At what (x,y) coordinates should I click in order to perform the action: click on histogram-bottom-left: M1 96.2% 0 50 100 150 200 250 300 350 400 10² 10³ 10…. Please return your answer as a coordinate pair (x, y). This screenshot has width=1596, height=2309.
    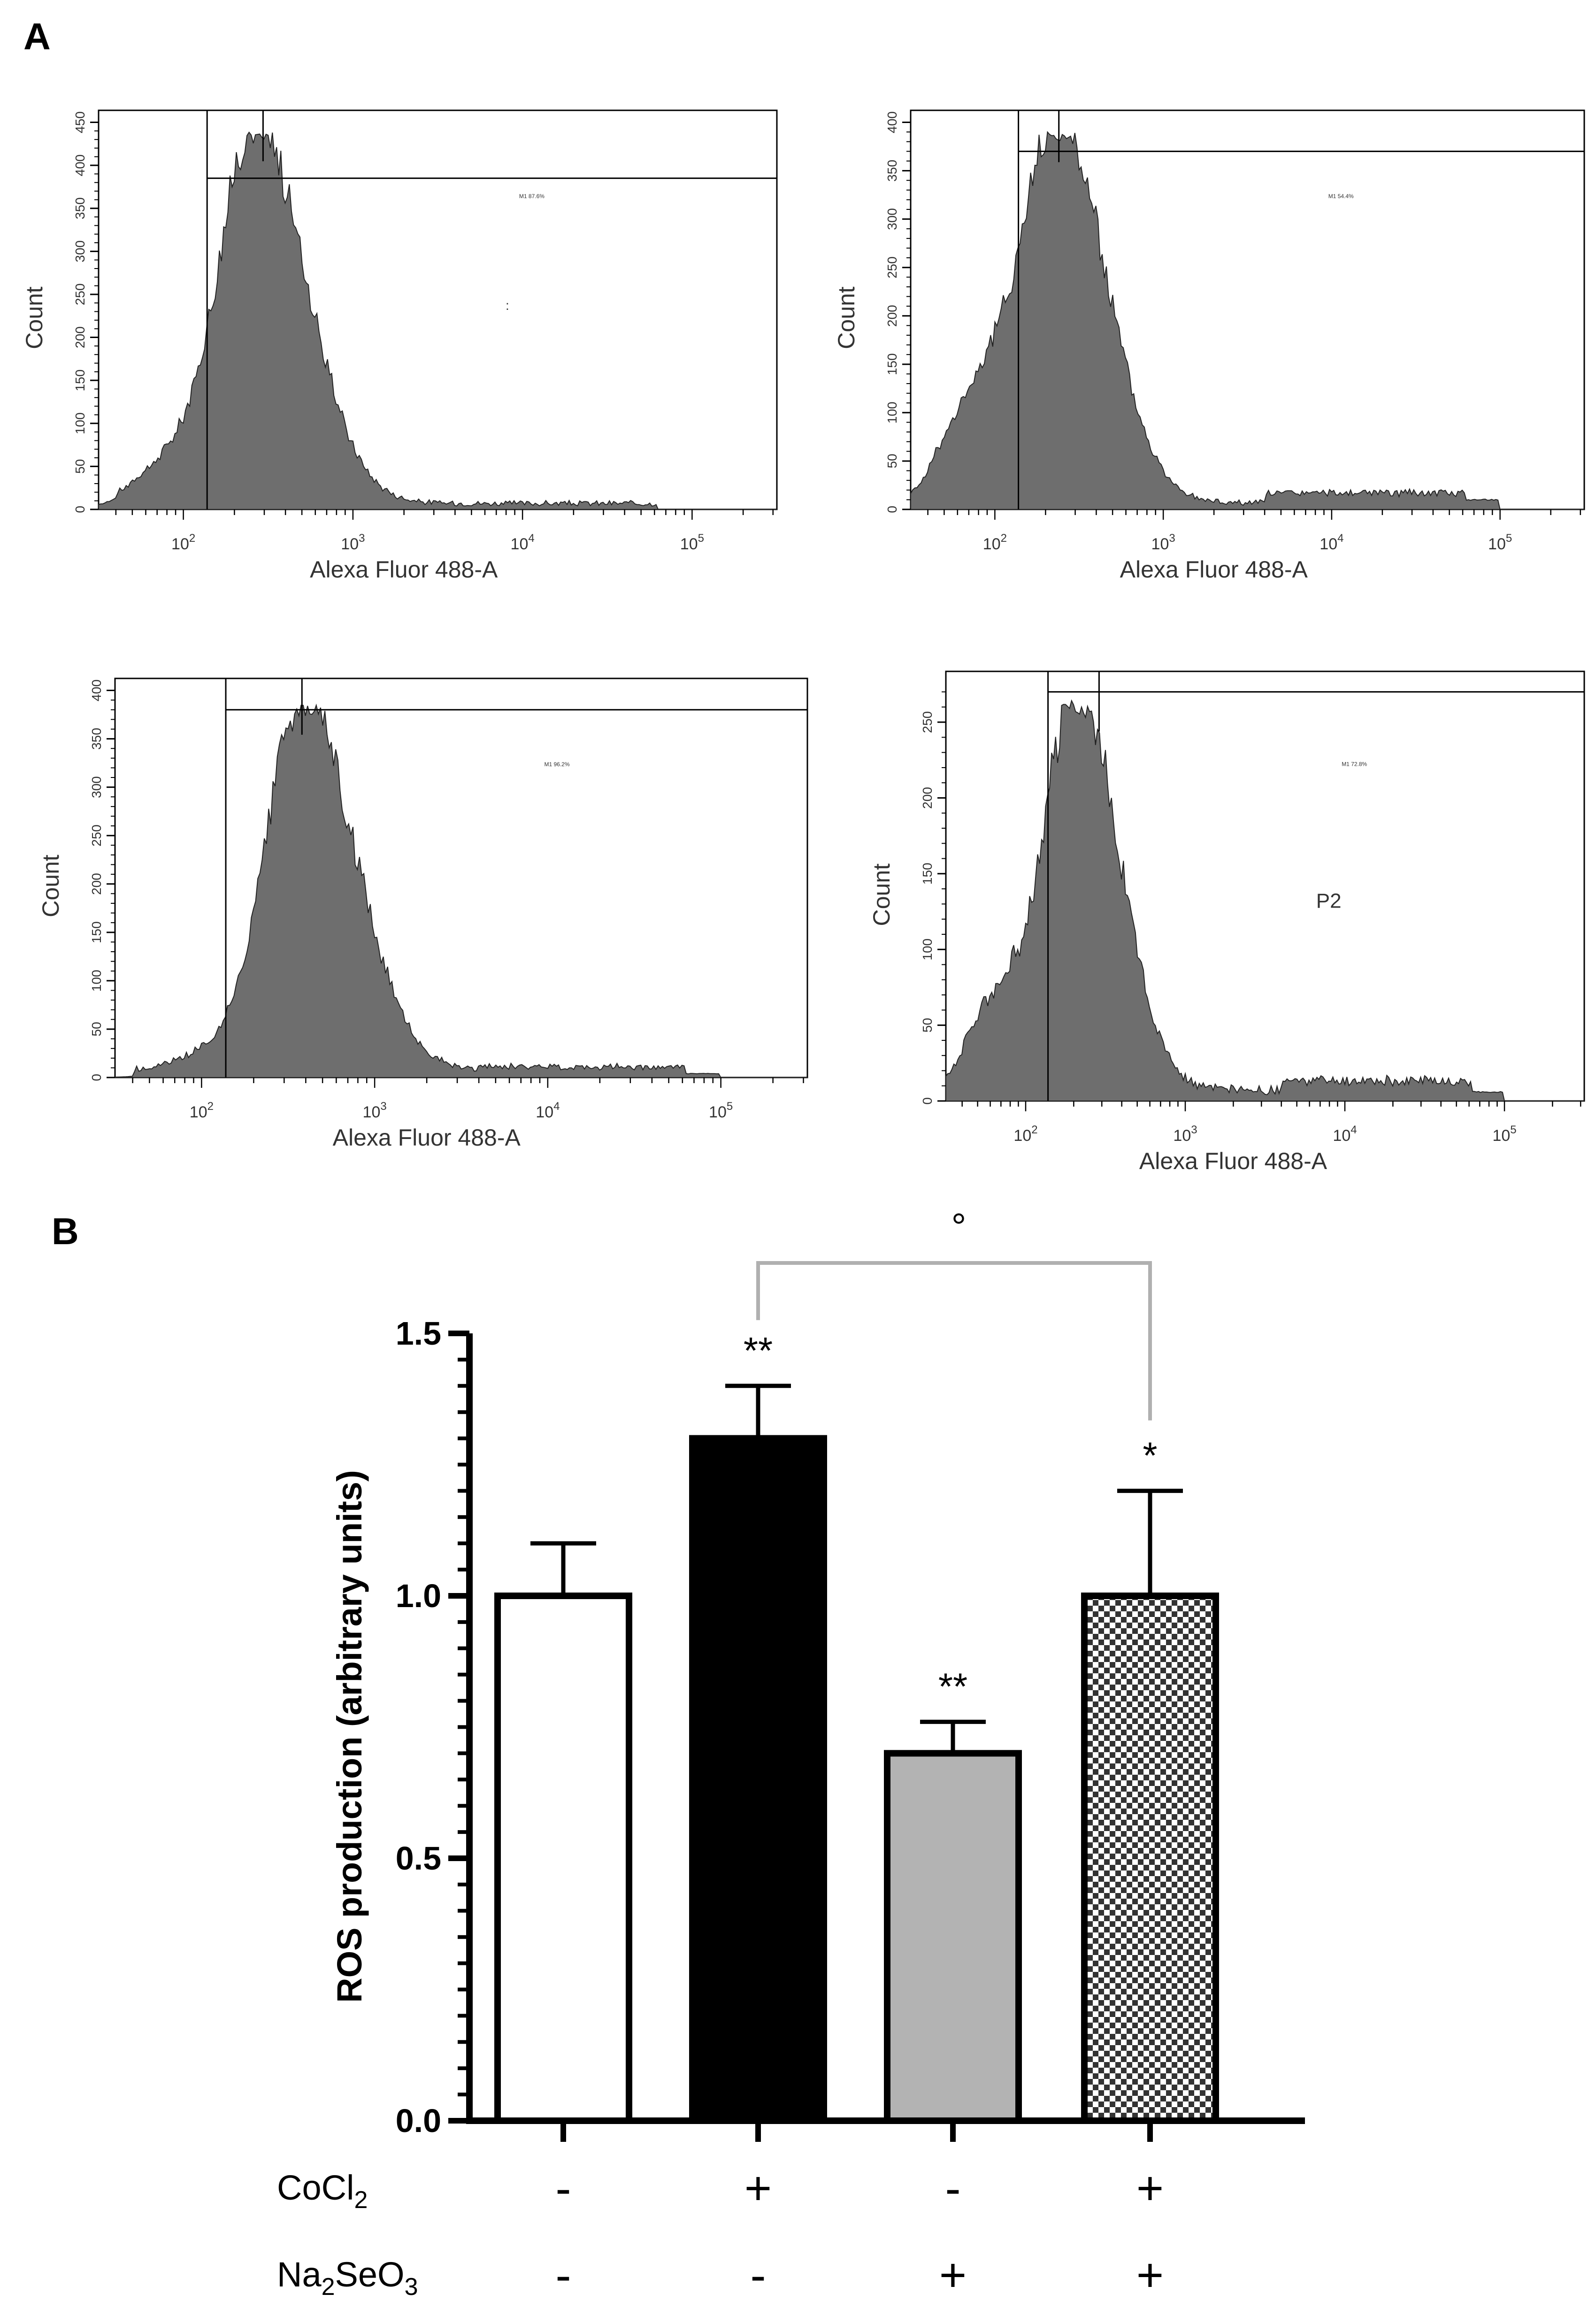
    Looking at the image, I should click on (423, 914).